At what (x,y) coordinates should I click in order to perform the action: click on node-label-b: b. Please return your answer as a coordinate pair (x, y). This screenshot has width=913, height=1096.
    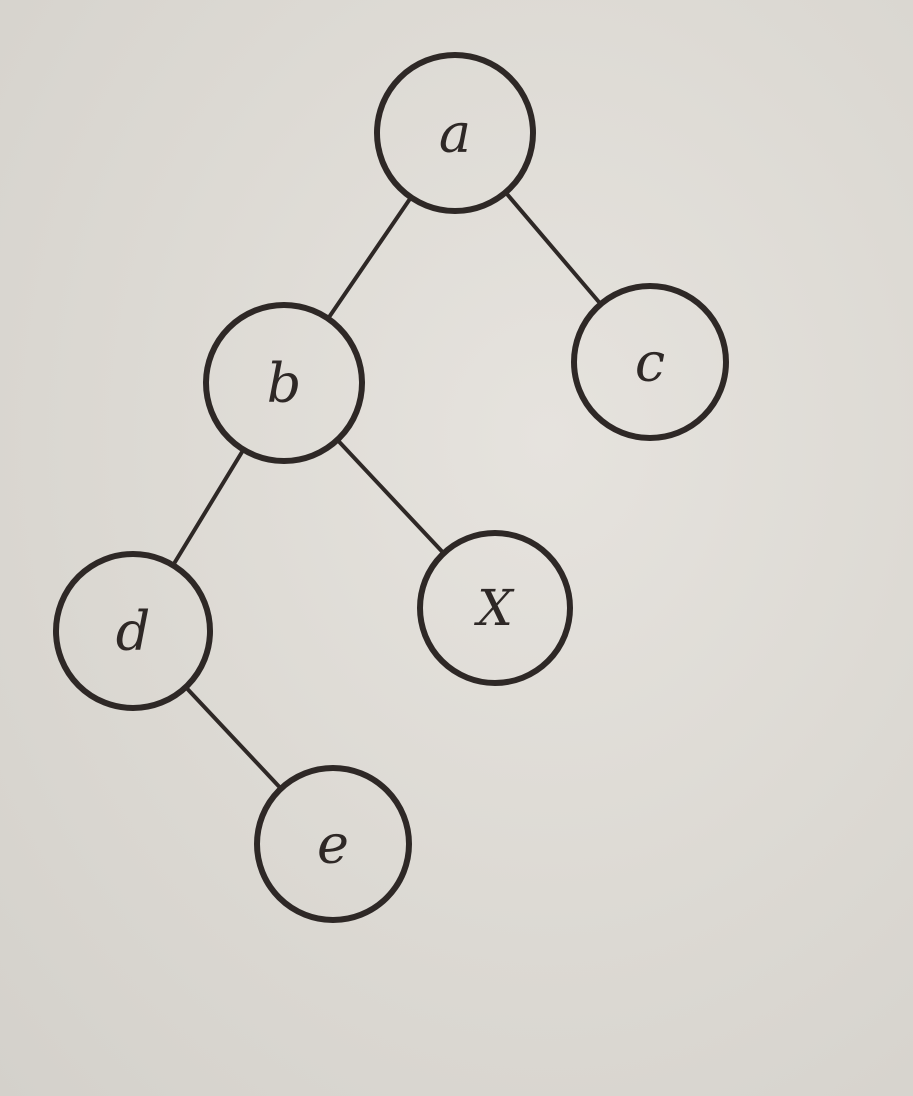
    Looking at the image, I should click on (284, 383).